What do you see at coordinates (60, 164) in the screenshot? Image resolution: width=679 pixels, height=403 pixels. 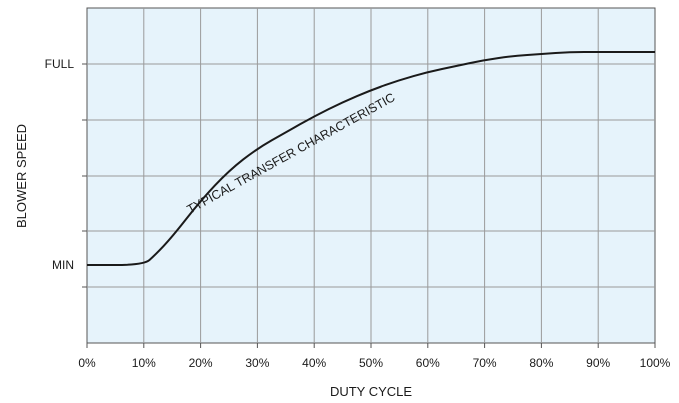 I see `y-tick-labels: MIN FULL` at bounding box center [60, 164].